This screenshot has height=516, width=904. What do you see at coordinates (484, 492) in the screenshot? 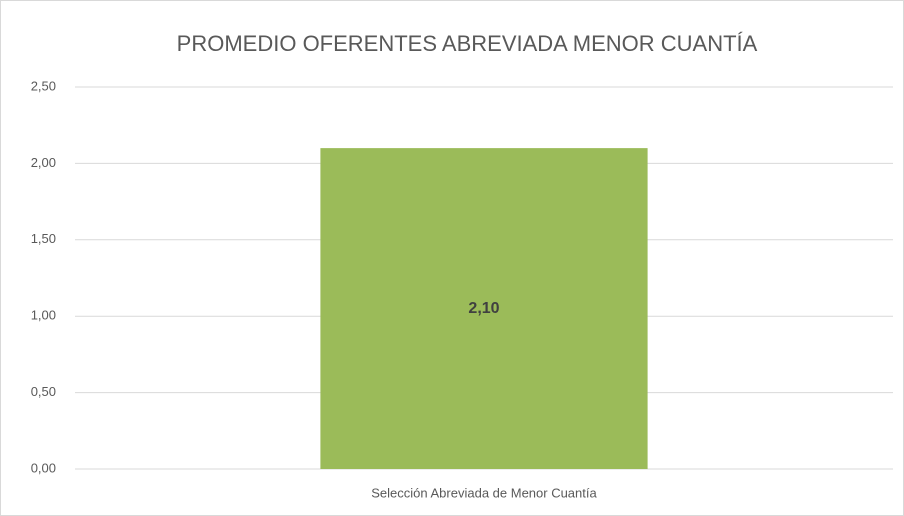
I see `x-tick-label: Selección Abreviada de Menor Cuantía` at bounding box center [484, 492].